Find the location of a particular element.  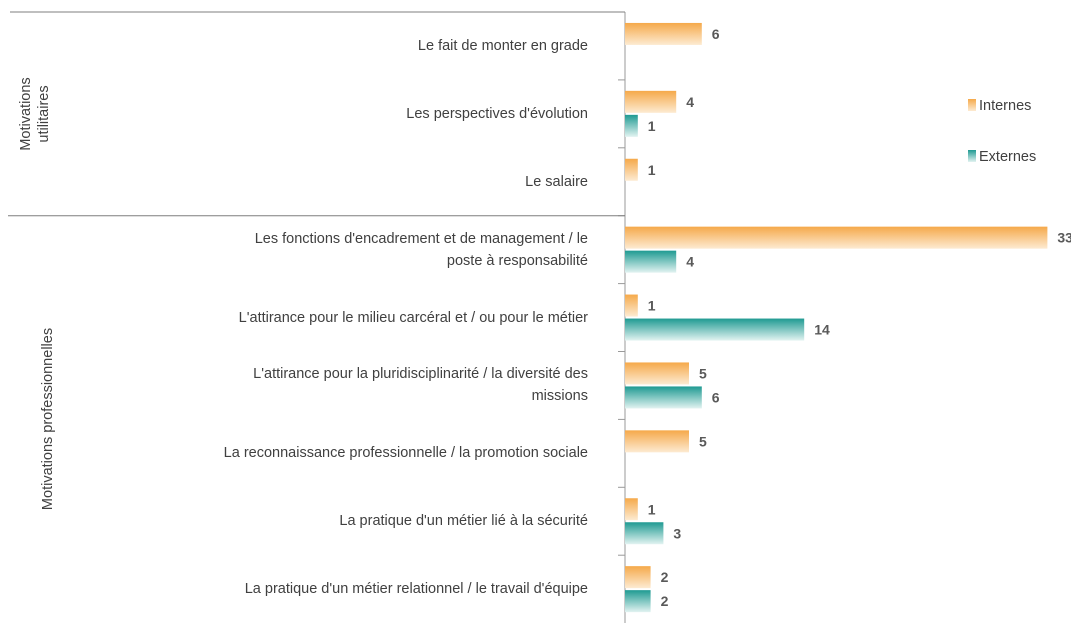

category-label: Le salaire is located at coordinates (556, 181).